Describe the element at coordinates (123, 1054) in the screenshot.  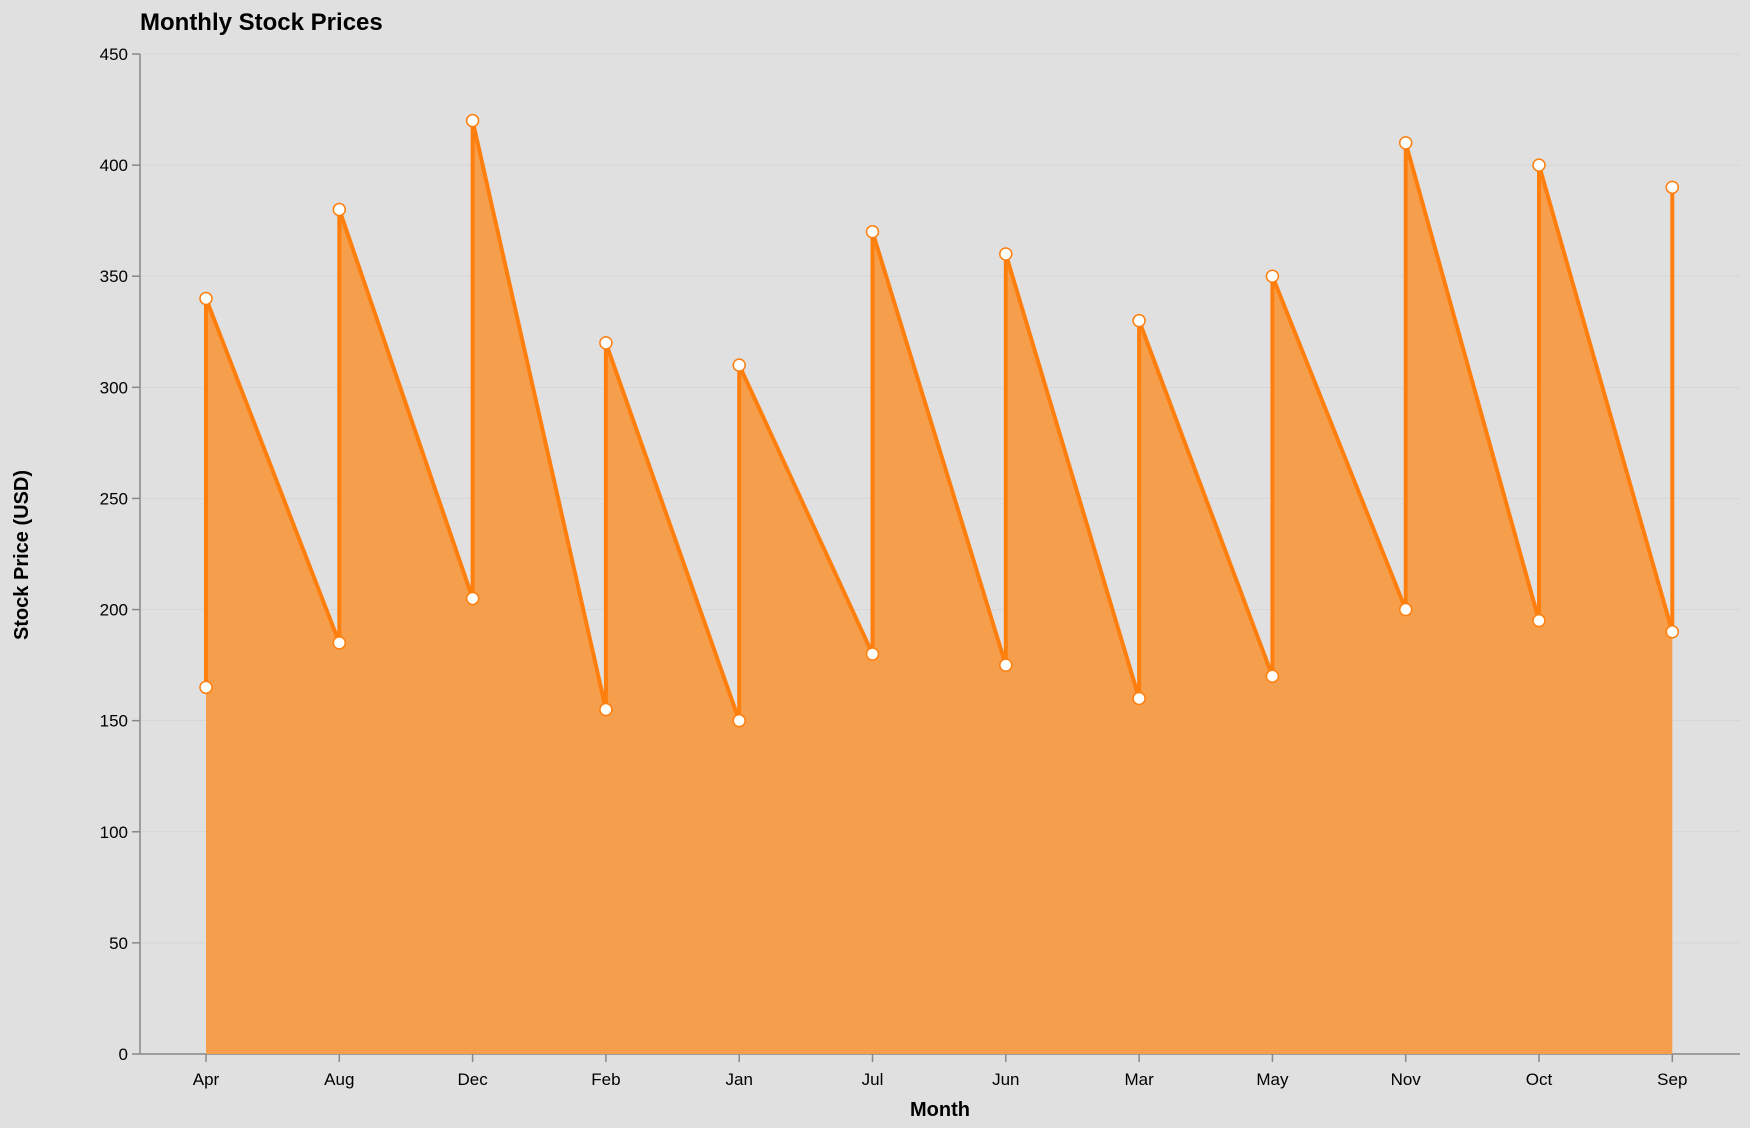
I see `y-tick-label: 0` at that location.